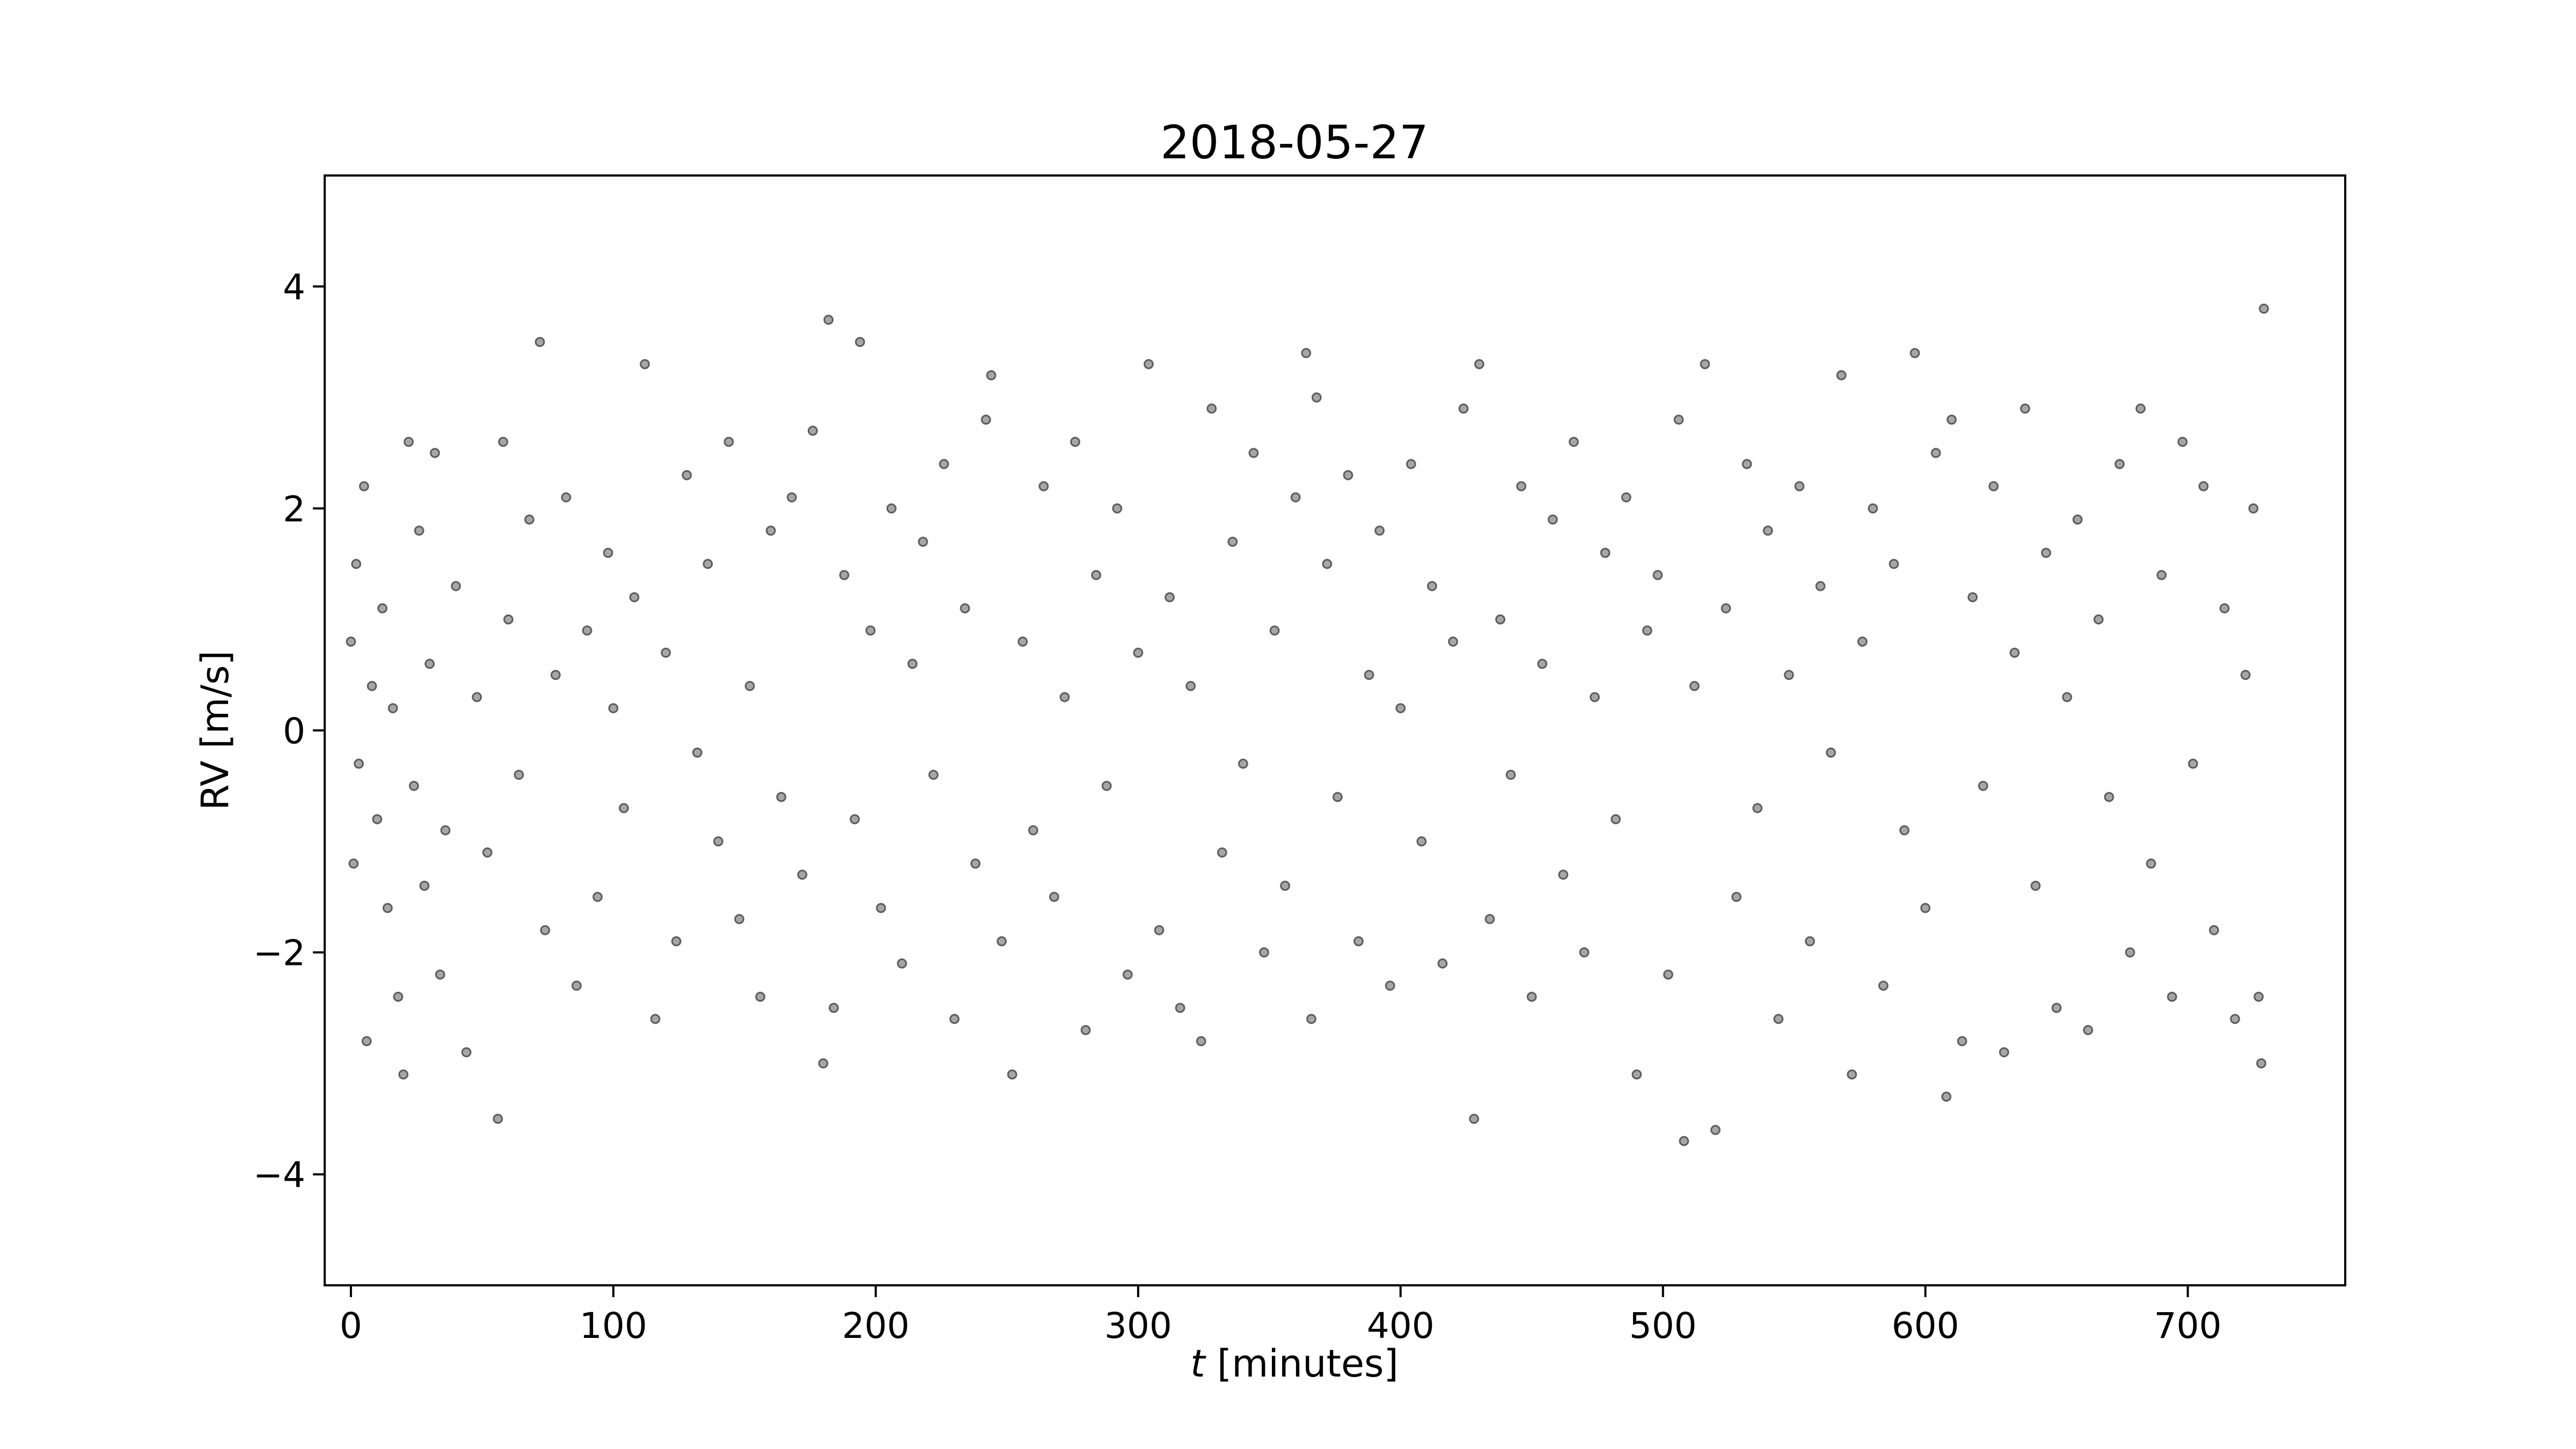 This screenshot has width=2576, height=1449. What do you see at coordinates (294, 509) in the screenshot?
I see `y-tick-label: 2` at bounding box center [294, 509].